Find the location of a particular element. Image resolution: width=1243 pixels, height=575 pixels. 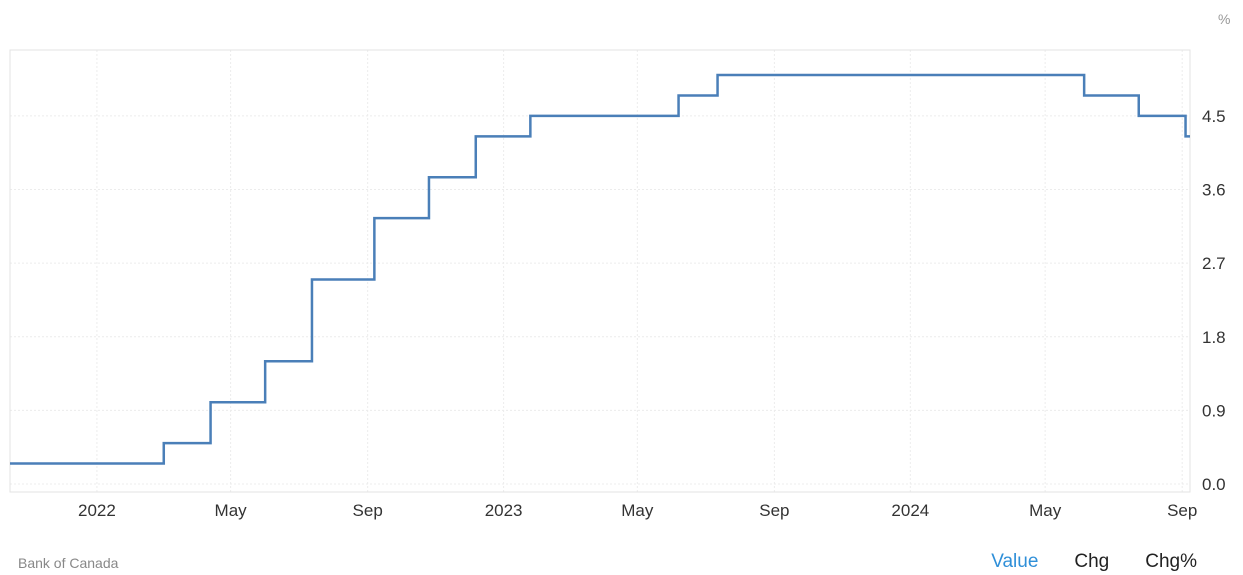

tab-chg-percent: Chg% is located at coordinates (1171, 561).